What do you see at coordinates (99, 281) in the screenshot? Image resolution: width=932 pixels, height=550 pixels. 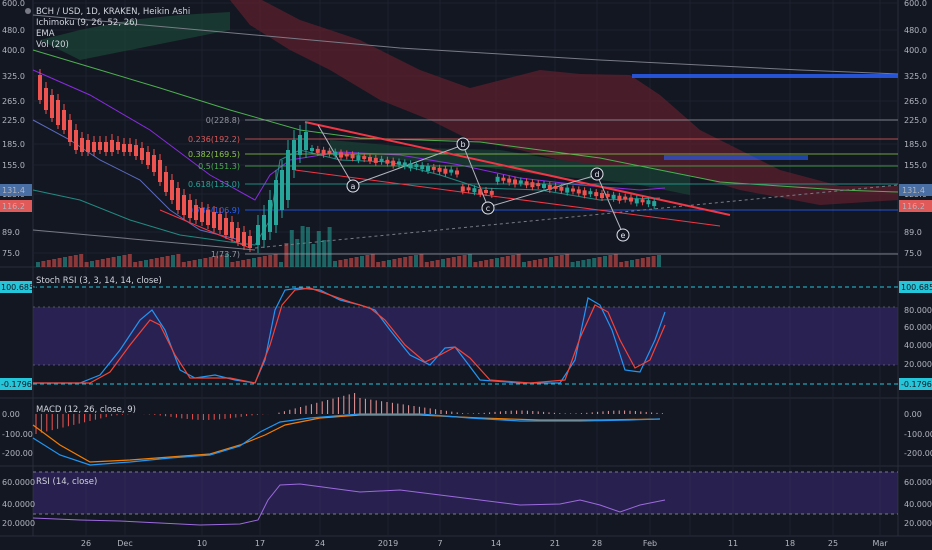 I see `stoch-title: Stoch RSI (3, 3, 14, 14, close)` at bounding box center [99, 281].